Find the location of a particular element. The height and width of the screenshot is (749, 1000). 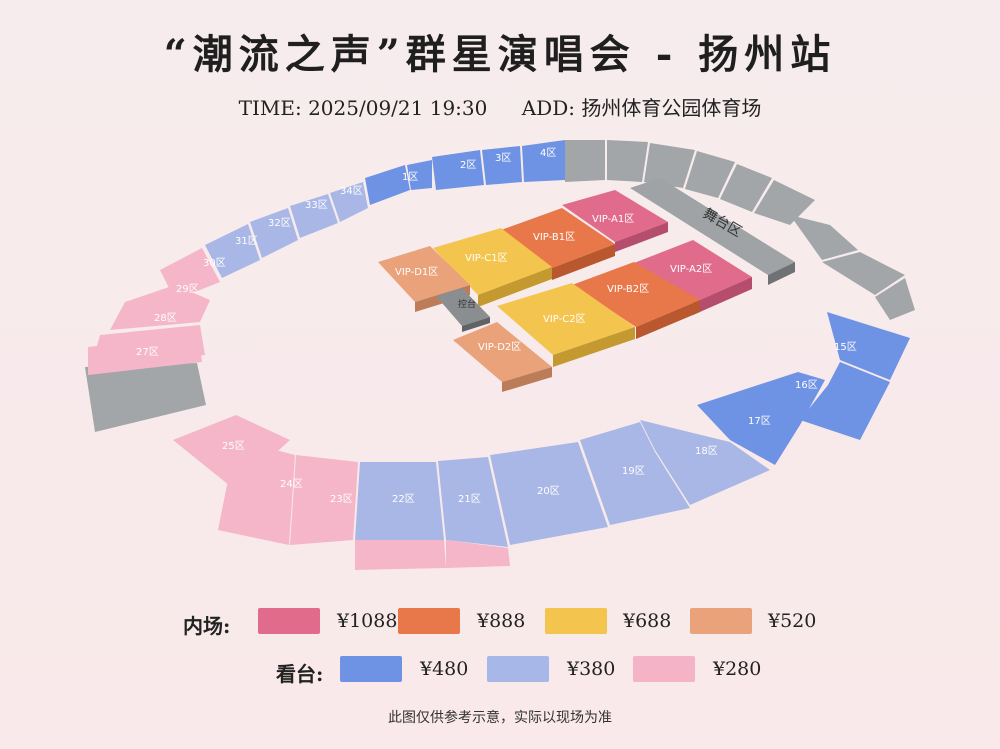

vip-d2 is located at coordinates (502, 357).